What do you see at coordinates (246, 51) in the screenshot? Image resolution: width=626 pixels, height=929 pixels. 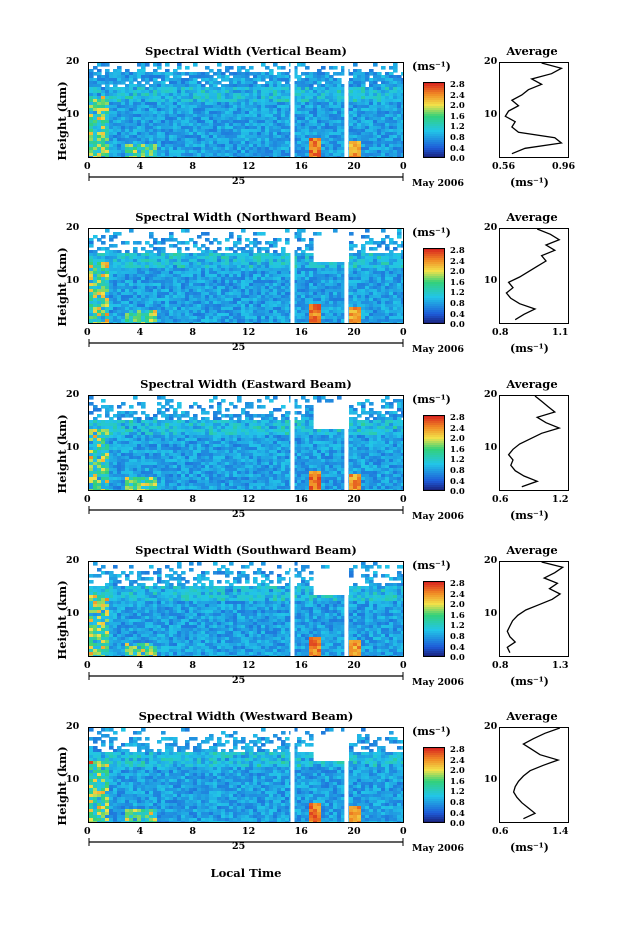 I see `panel-title: Spectral Width (Vertical Beam)` at bounding box center [246, 51].